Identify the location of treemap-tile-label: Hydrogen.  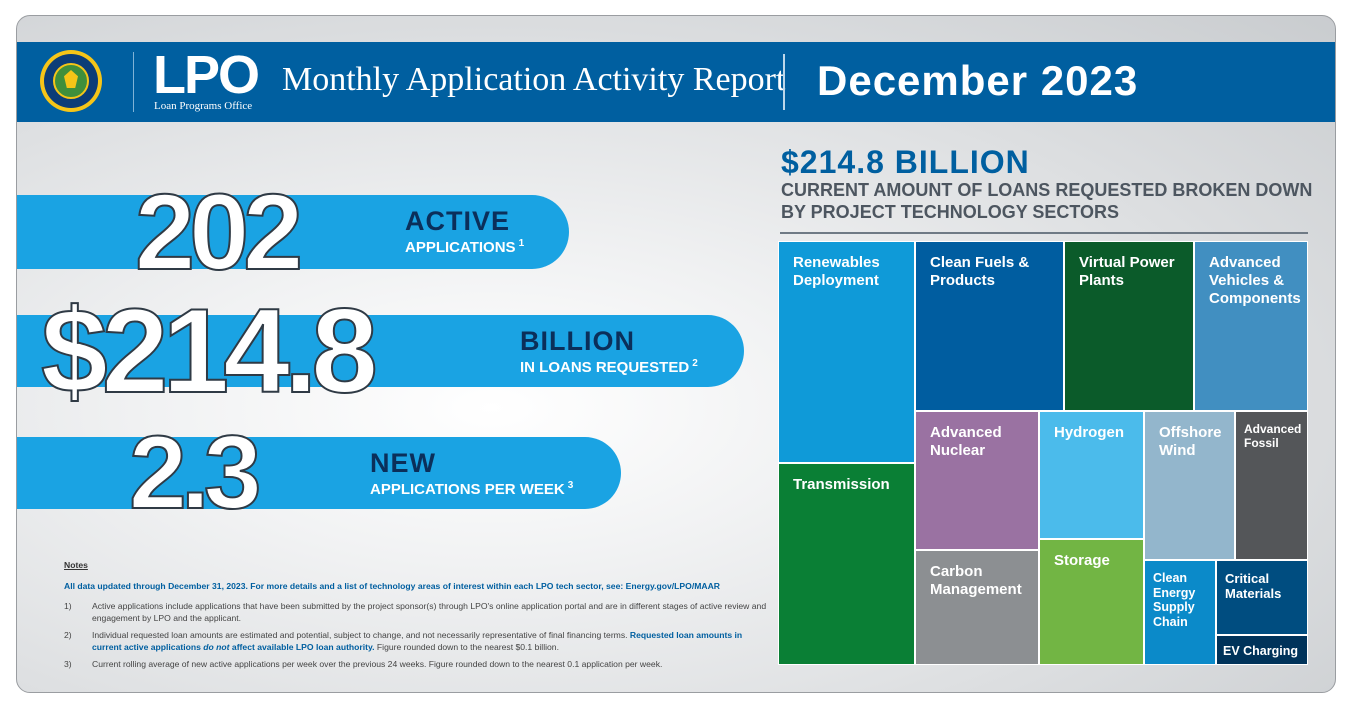
(1089, 432).